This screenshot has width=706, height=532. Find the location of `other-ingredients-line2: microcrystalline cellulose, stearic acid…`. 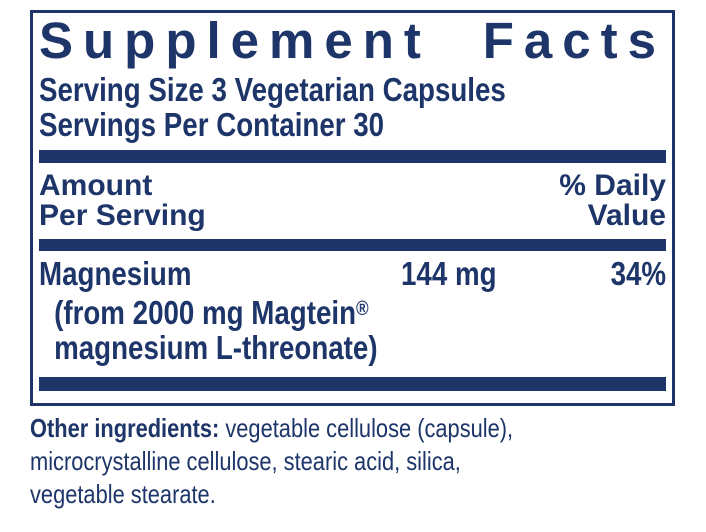

other-ingredients-line2: microcrystalline cellulose, stearic acid… is located at coordinates (245, 461).